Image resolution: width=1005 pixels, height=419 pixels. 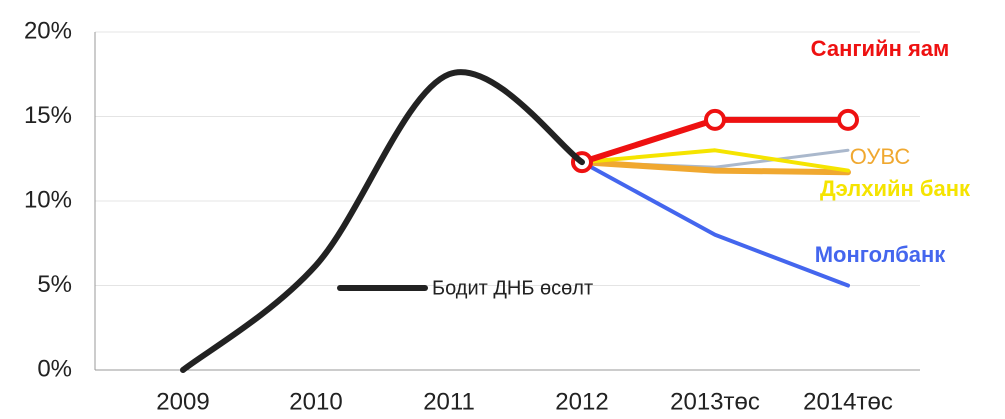 I want to click on x-tick-label: 2012, so click(x=581, y=401).